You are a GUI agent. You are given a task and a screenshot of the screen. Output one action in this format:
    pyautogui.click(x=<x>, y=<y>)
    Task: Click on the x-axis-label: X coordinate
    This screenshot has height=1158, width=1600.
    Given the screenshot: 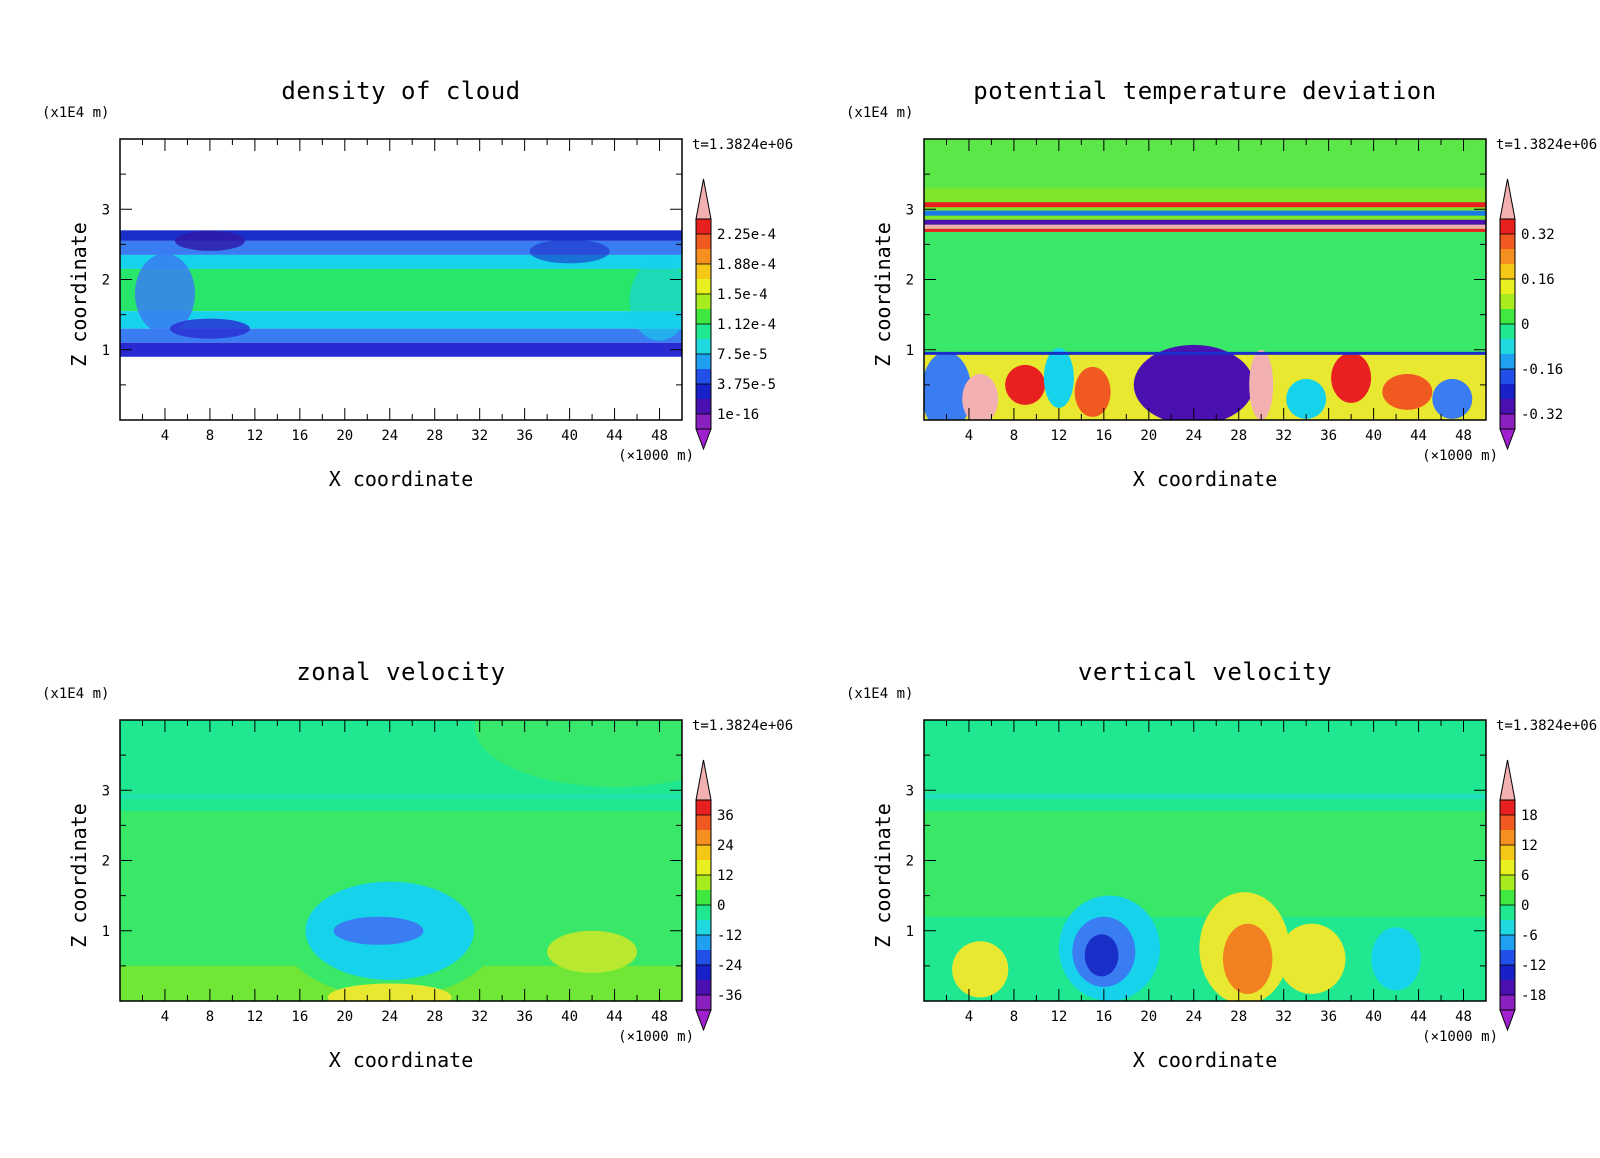 What is the action you would take?
    pyautogui.click(x=1205, y=479)
    